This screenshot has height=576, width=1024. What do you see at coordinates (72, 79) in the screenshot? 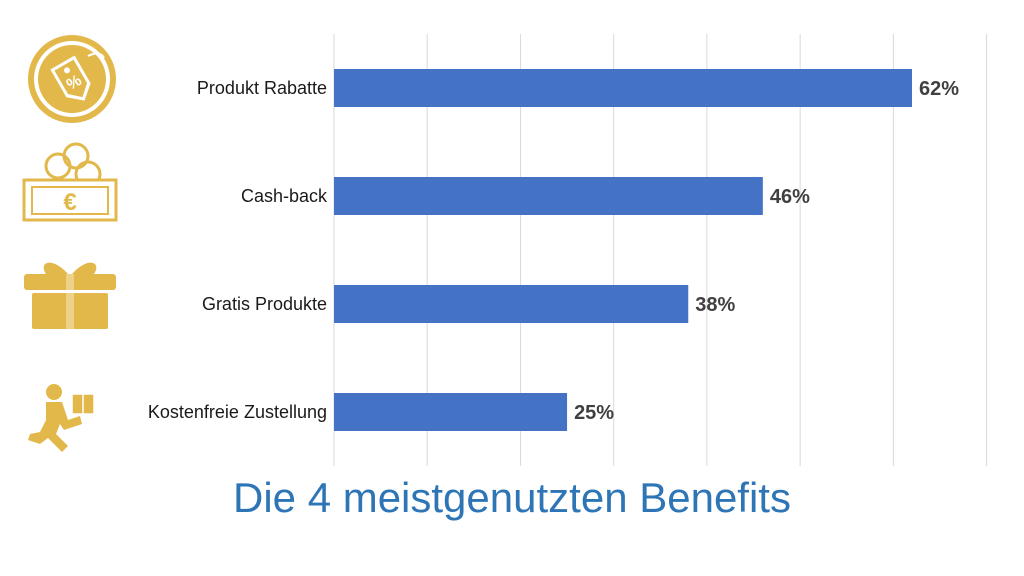
I see `percent-tag-icon: %` at bounding box center [72, 79].